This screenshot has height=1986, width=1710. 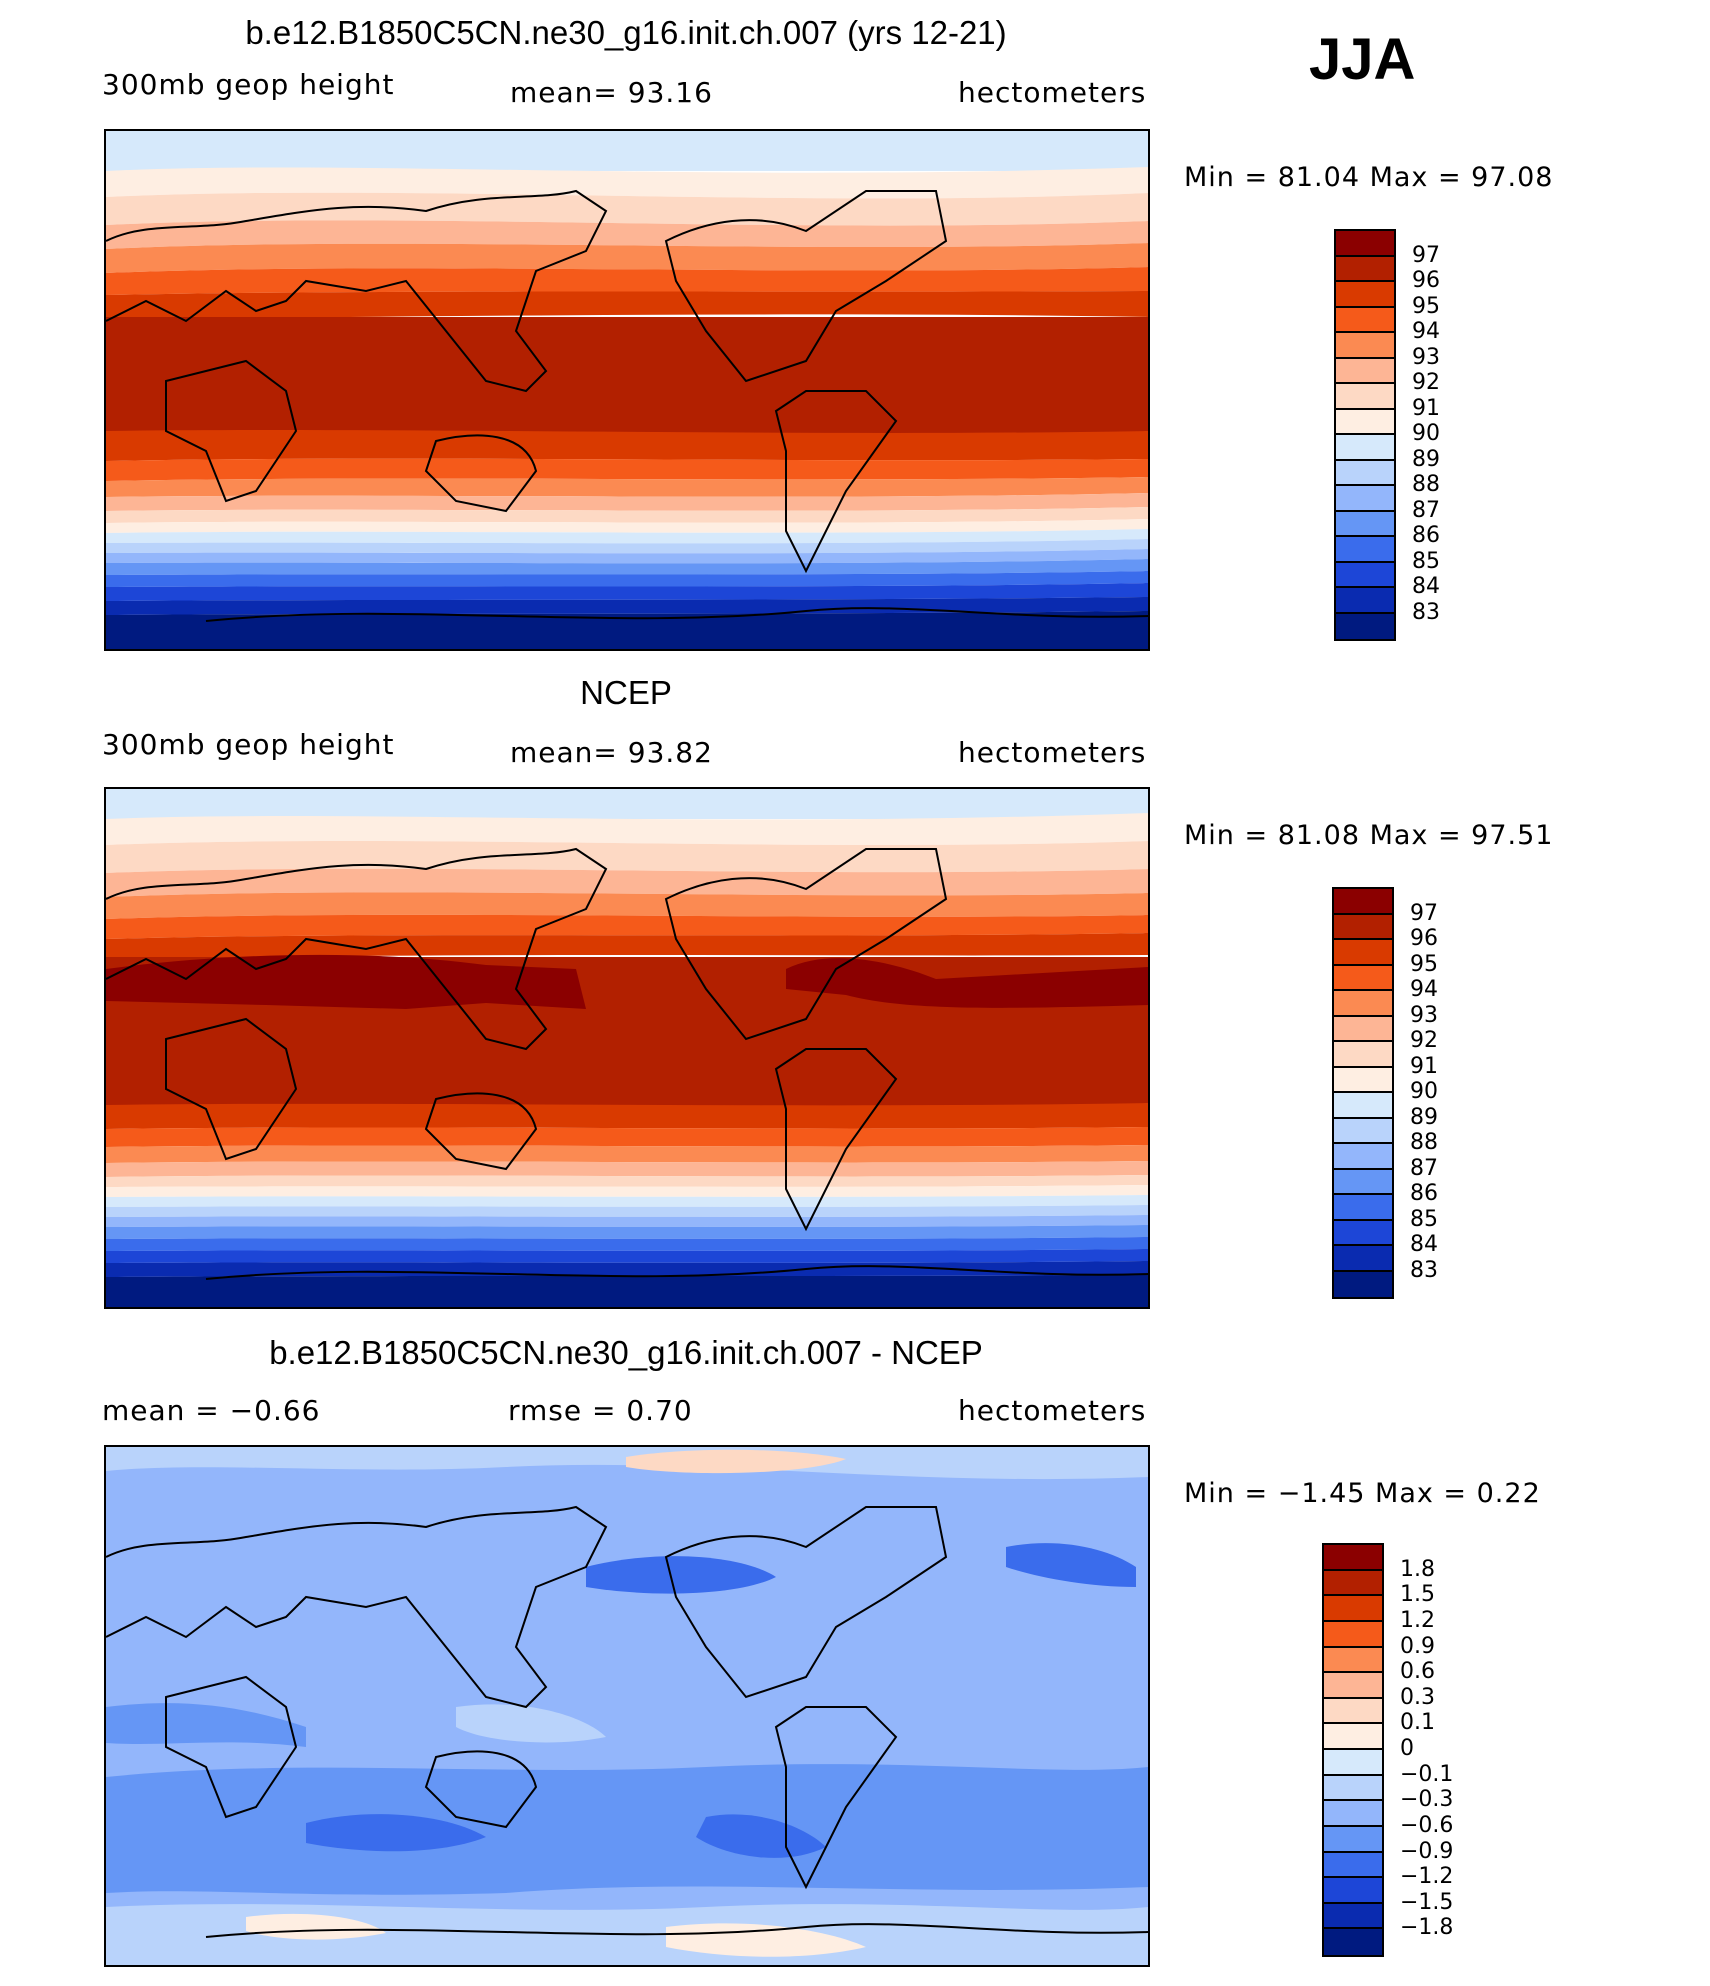 What do you see at coordinates (1417, 1672) in the screenshot?
I see `colorbar-tick-label: 0.6` at bounding box center [1417, 1672].